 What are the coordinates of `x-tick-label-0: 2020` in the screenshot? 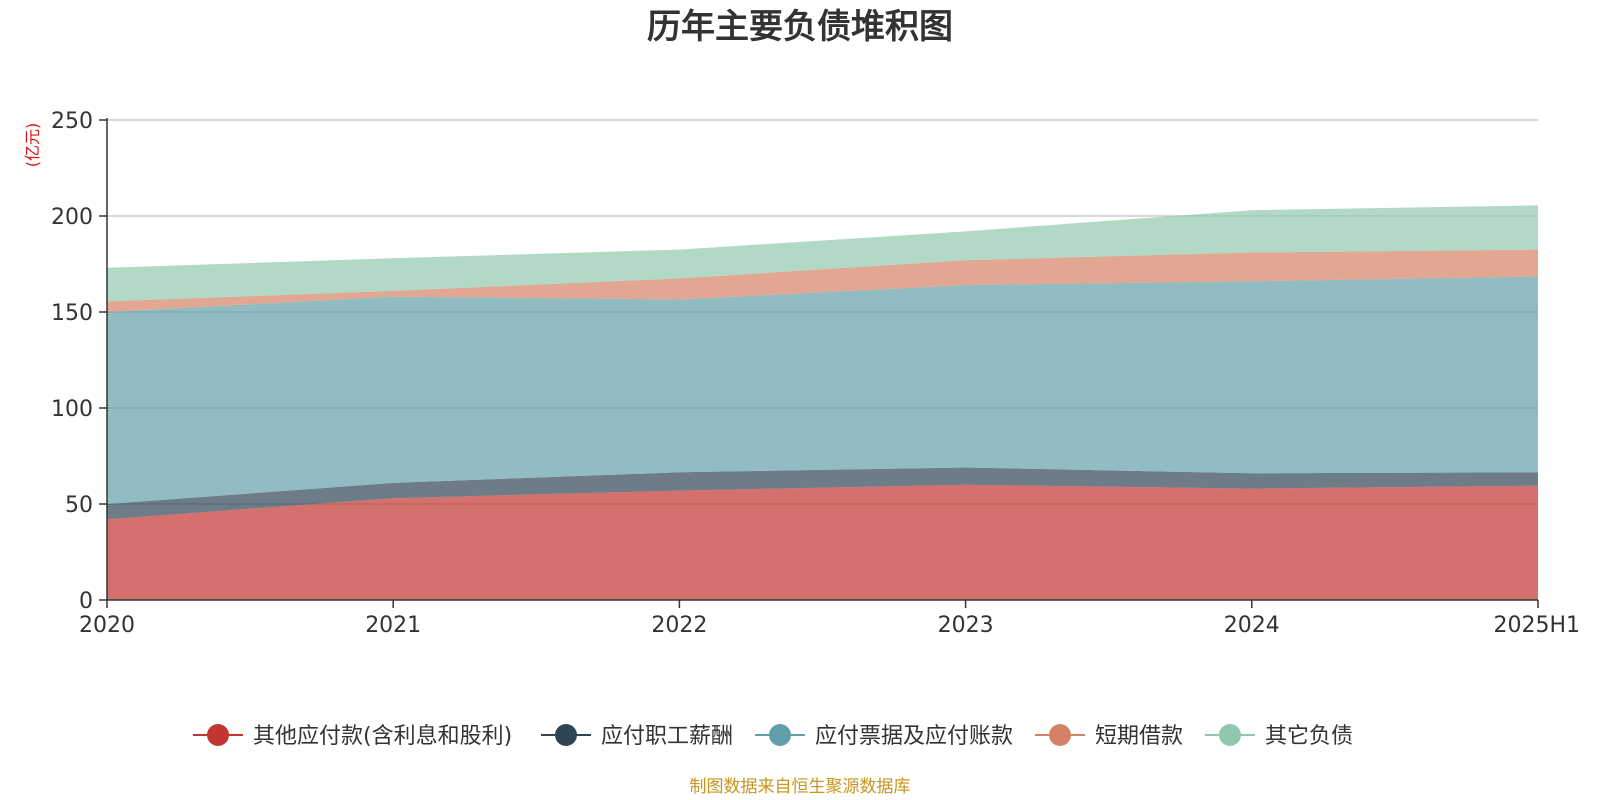 It's located at (107, 625).